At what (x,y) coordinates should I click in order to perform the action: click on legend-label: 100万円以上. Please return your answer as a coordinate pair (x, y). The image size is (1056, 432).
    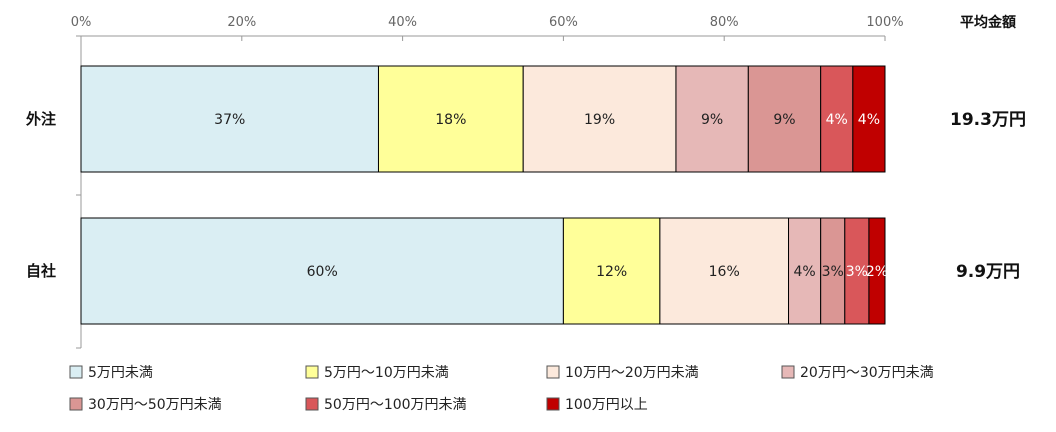
    Looking at the image, I should click on (606, 405).